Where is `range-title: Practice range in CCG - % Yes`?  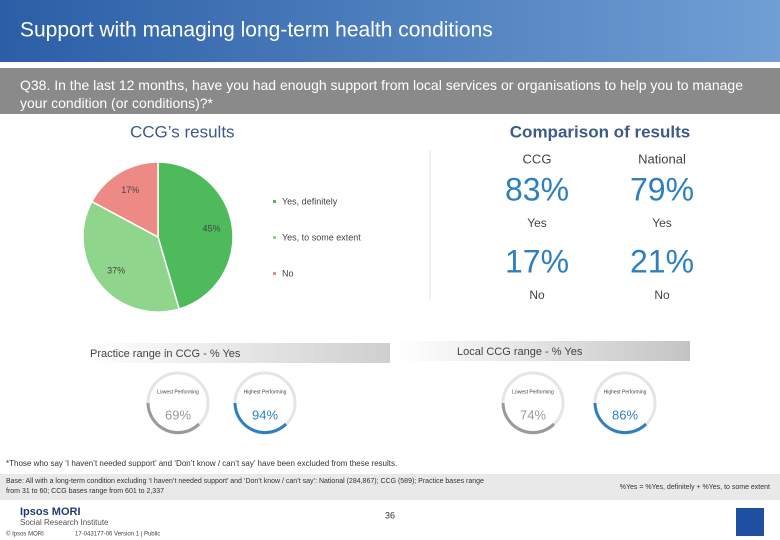
range-title: Practice range in CCG - % Yes is located at coordinates (165, 354).